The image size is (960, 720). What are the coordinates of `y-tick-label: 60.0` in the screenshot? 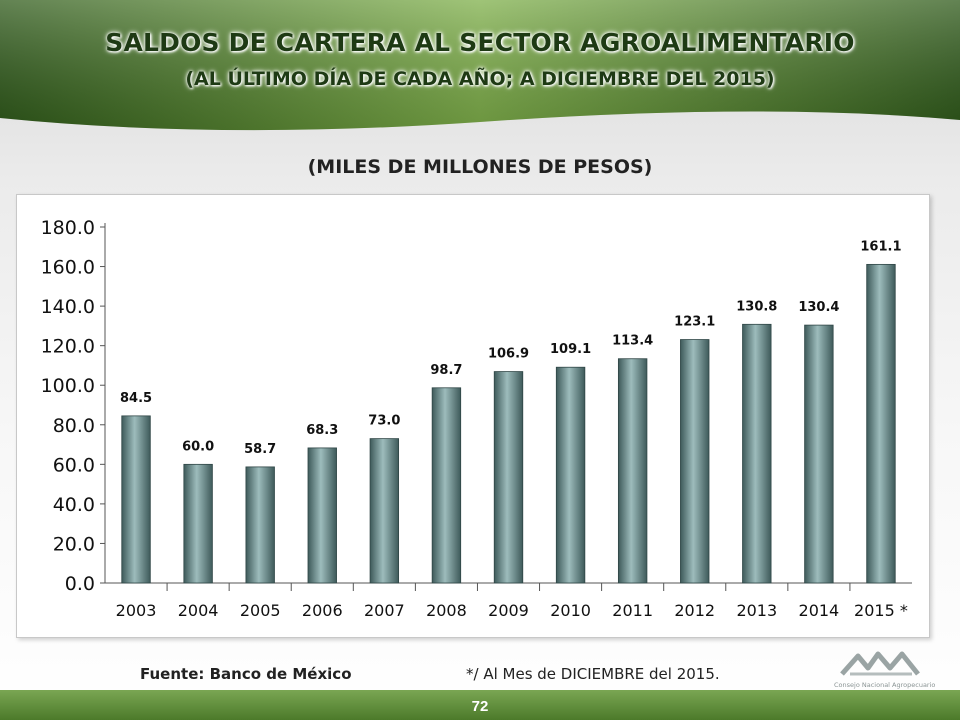 It's located at (74, 465).